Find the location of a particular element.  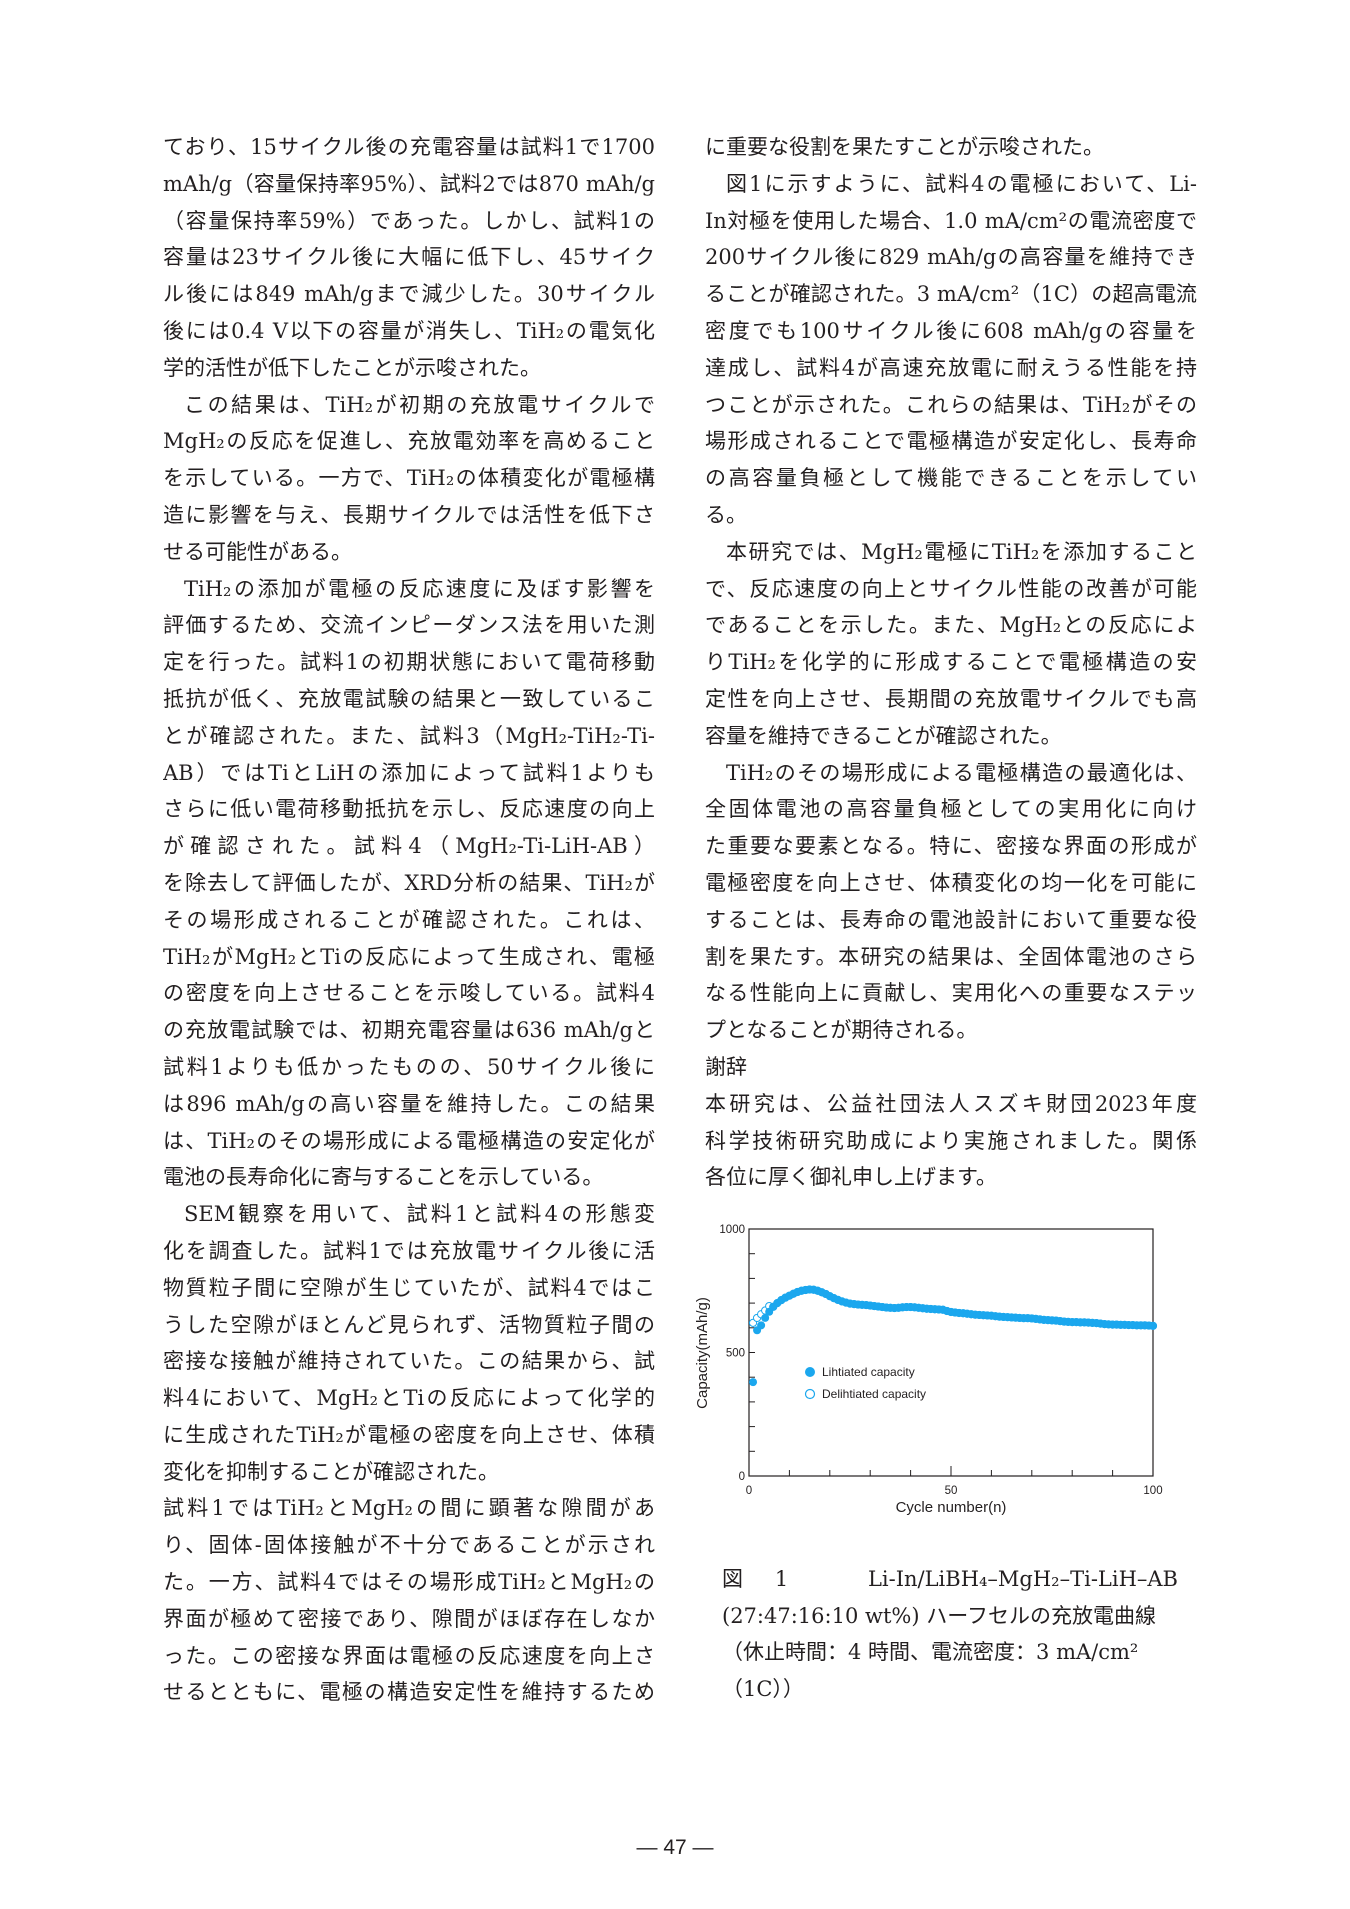

text-line: り、固体-固体接触が不十分であることが示され is located at coordinates (409, 1545).